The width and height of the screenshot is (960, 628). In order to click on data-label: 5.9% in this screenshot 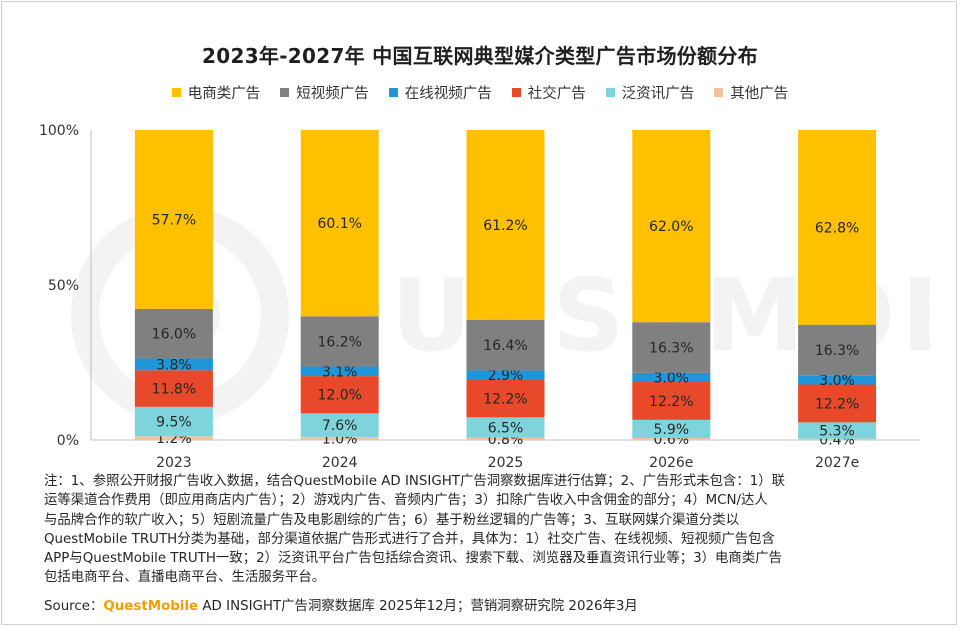, I will do `click(672, 430)`.